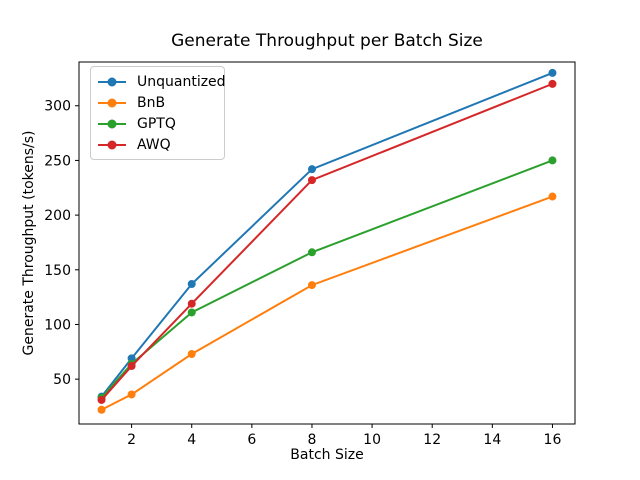  I want to click on x-tick-label: 4, so click(191, 440).